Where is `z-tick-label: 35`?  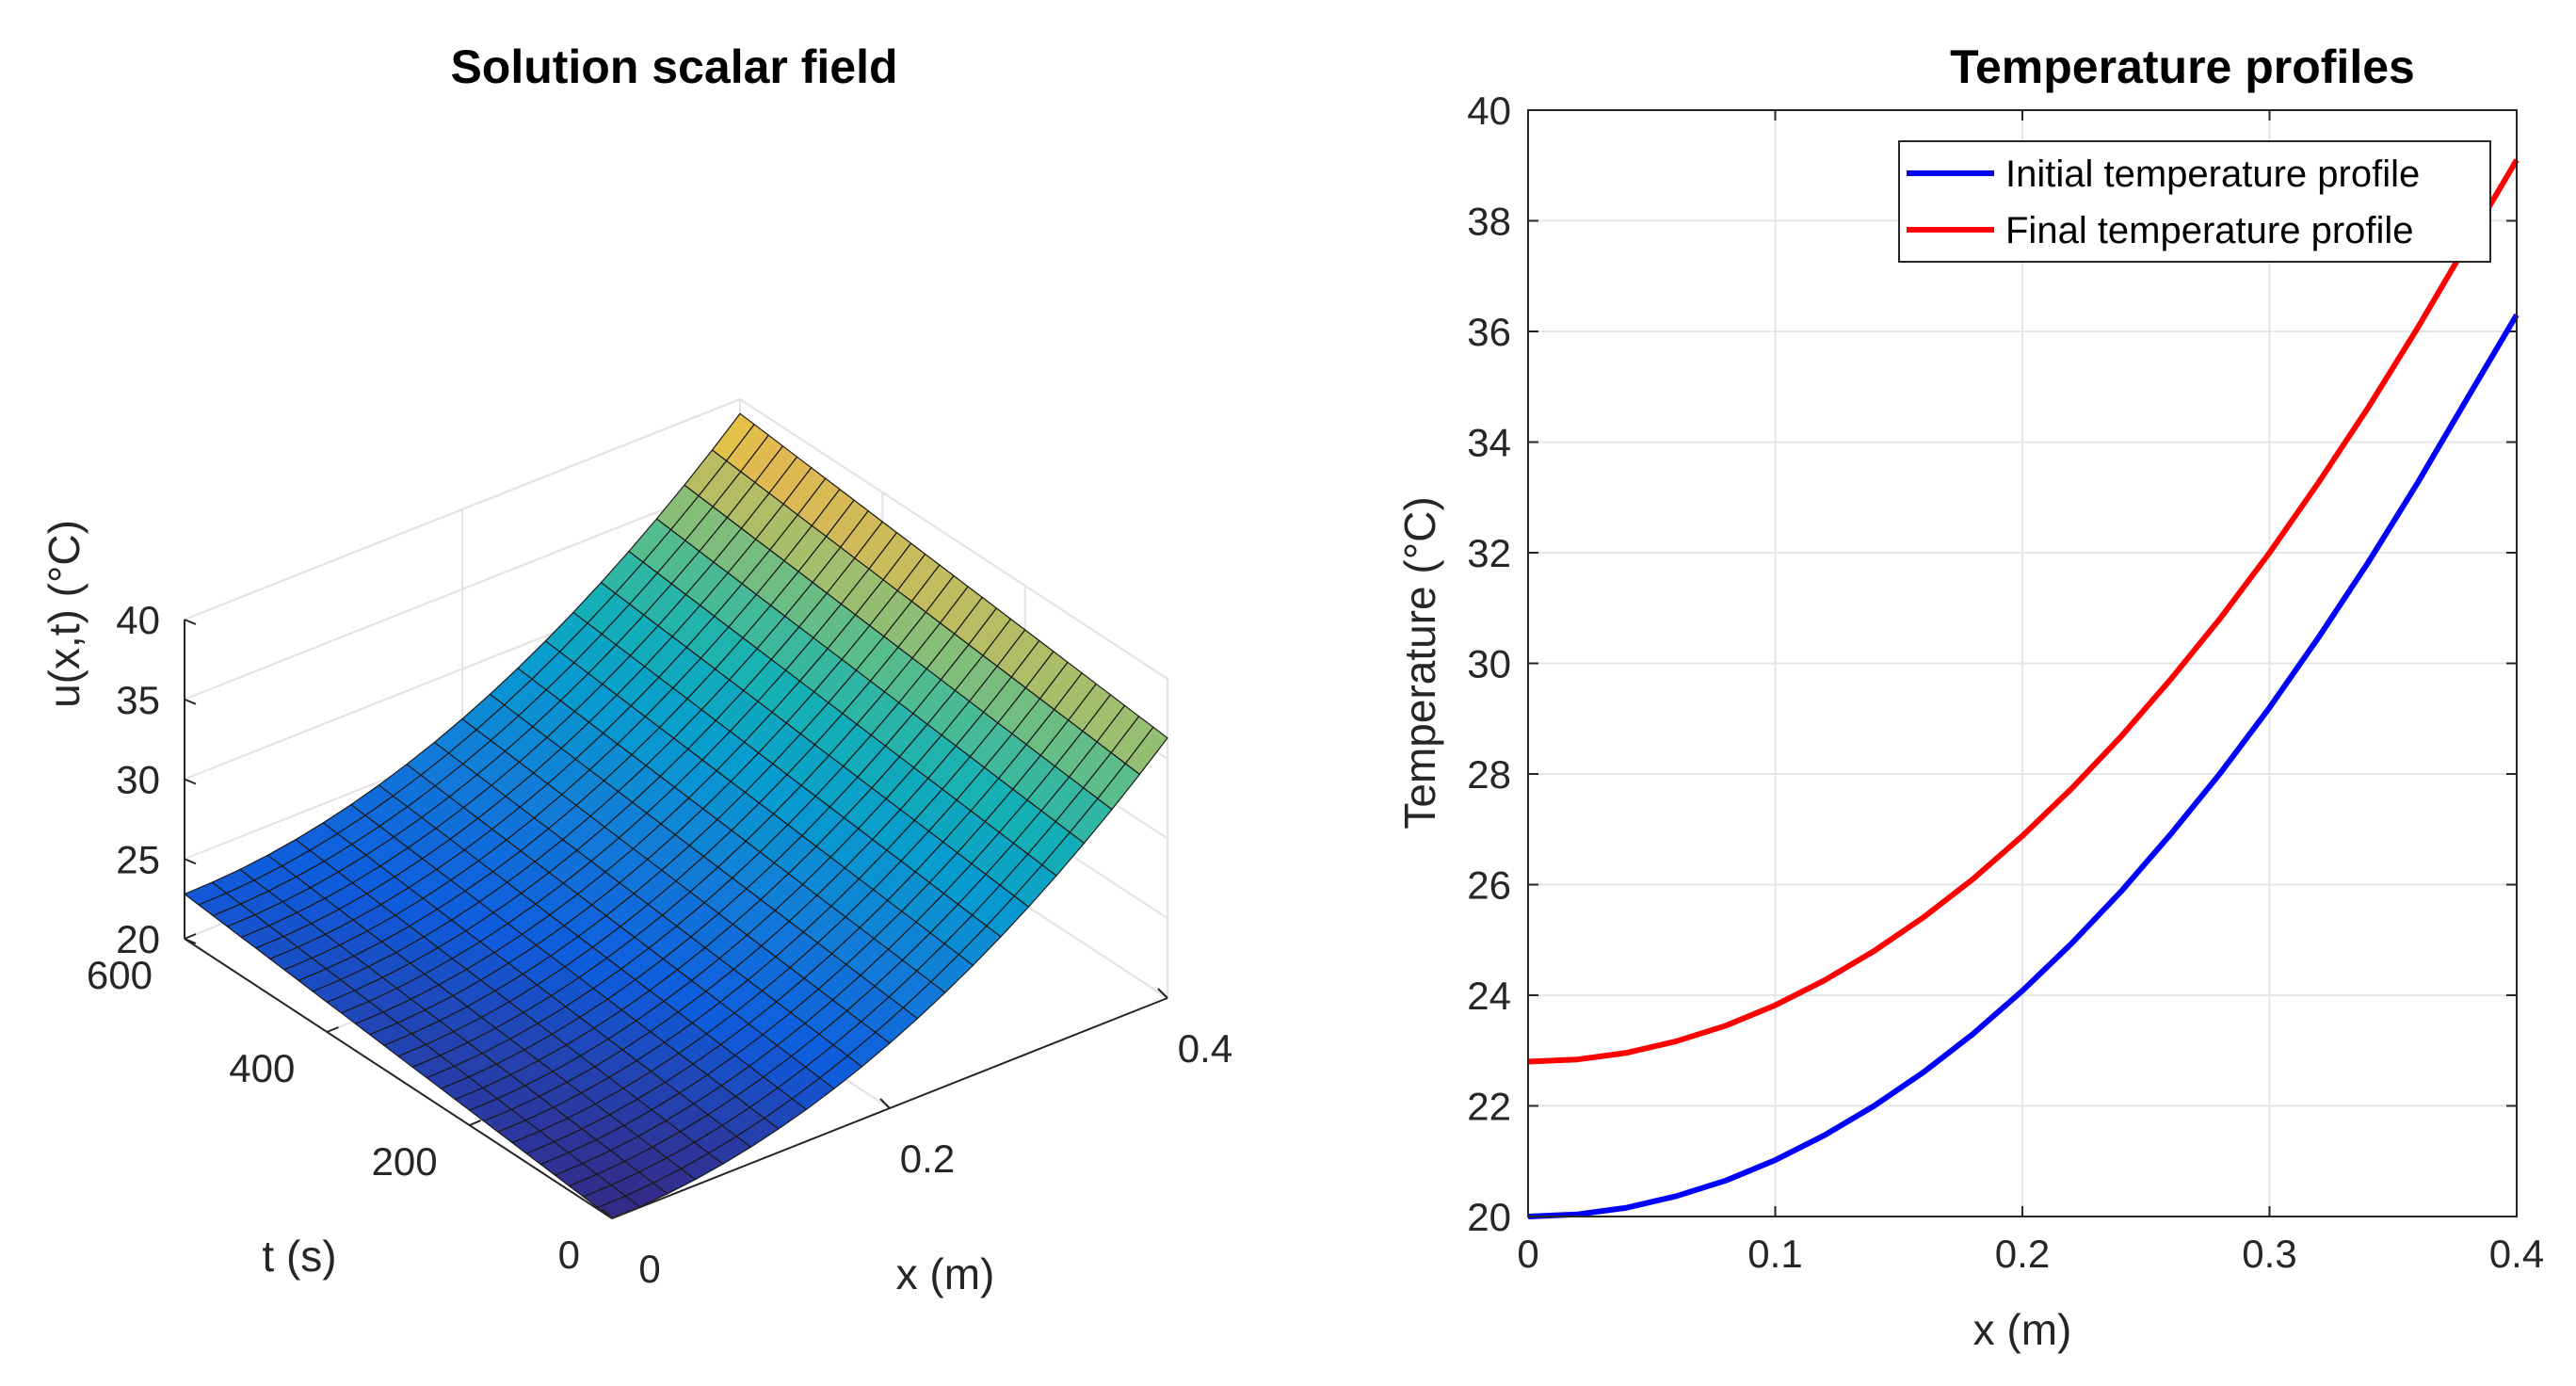 z-tick-label: 35 is located at coordinates (138, 700).